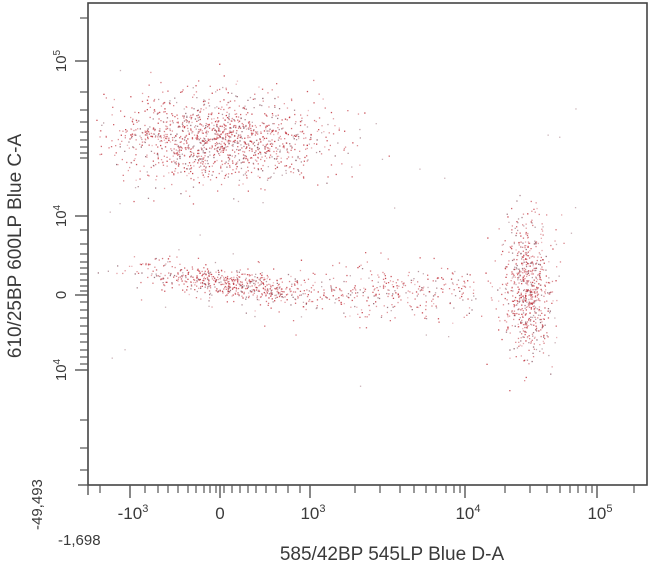  I want to click on x-tick-label: 10⁵, so click(599, 513).